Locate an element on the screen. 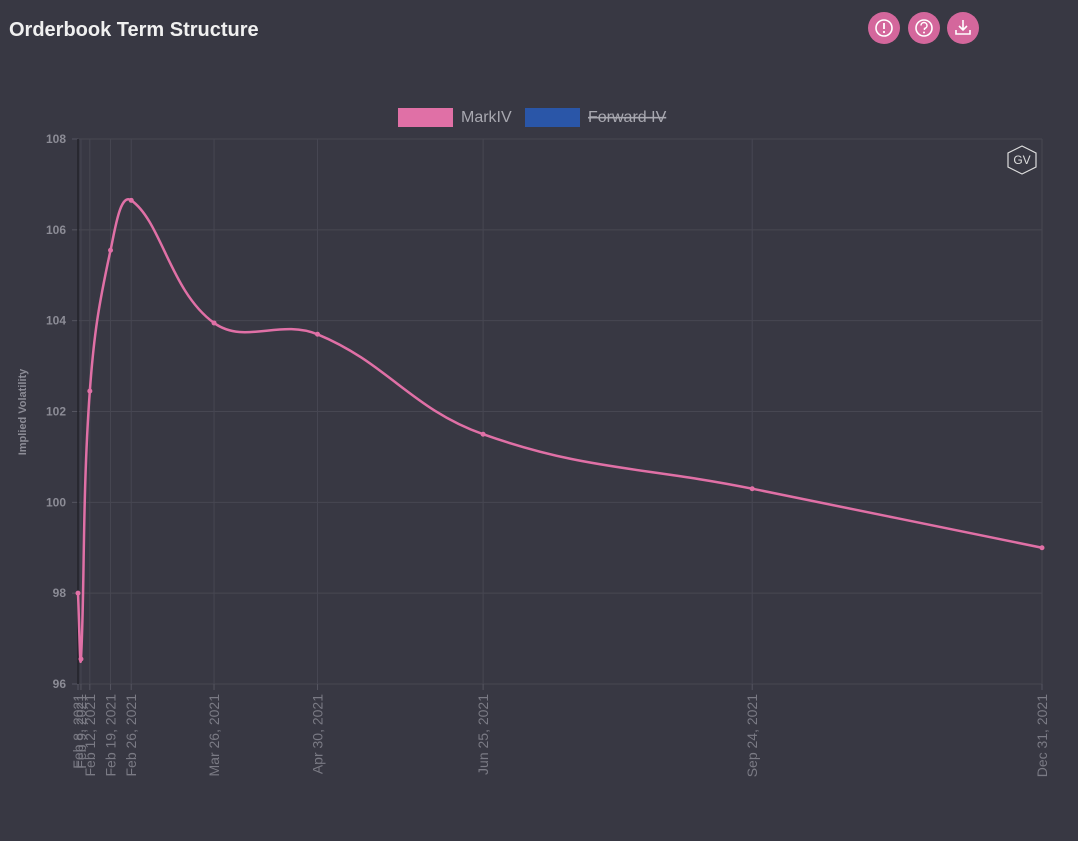  watermark: GV is located at coordinates (1021, 160).